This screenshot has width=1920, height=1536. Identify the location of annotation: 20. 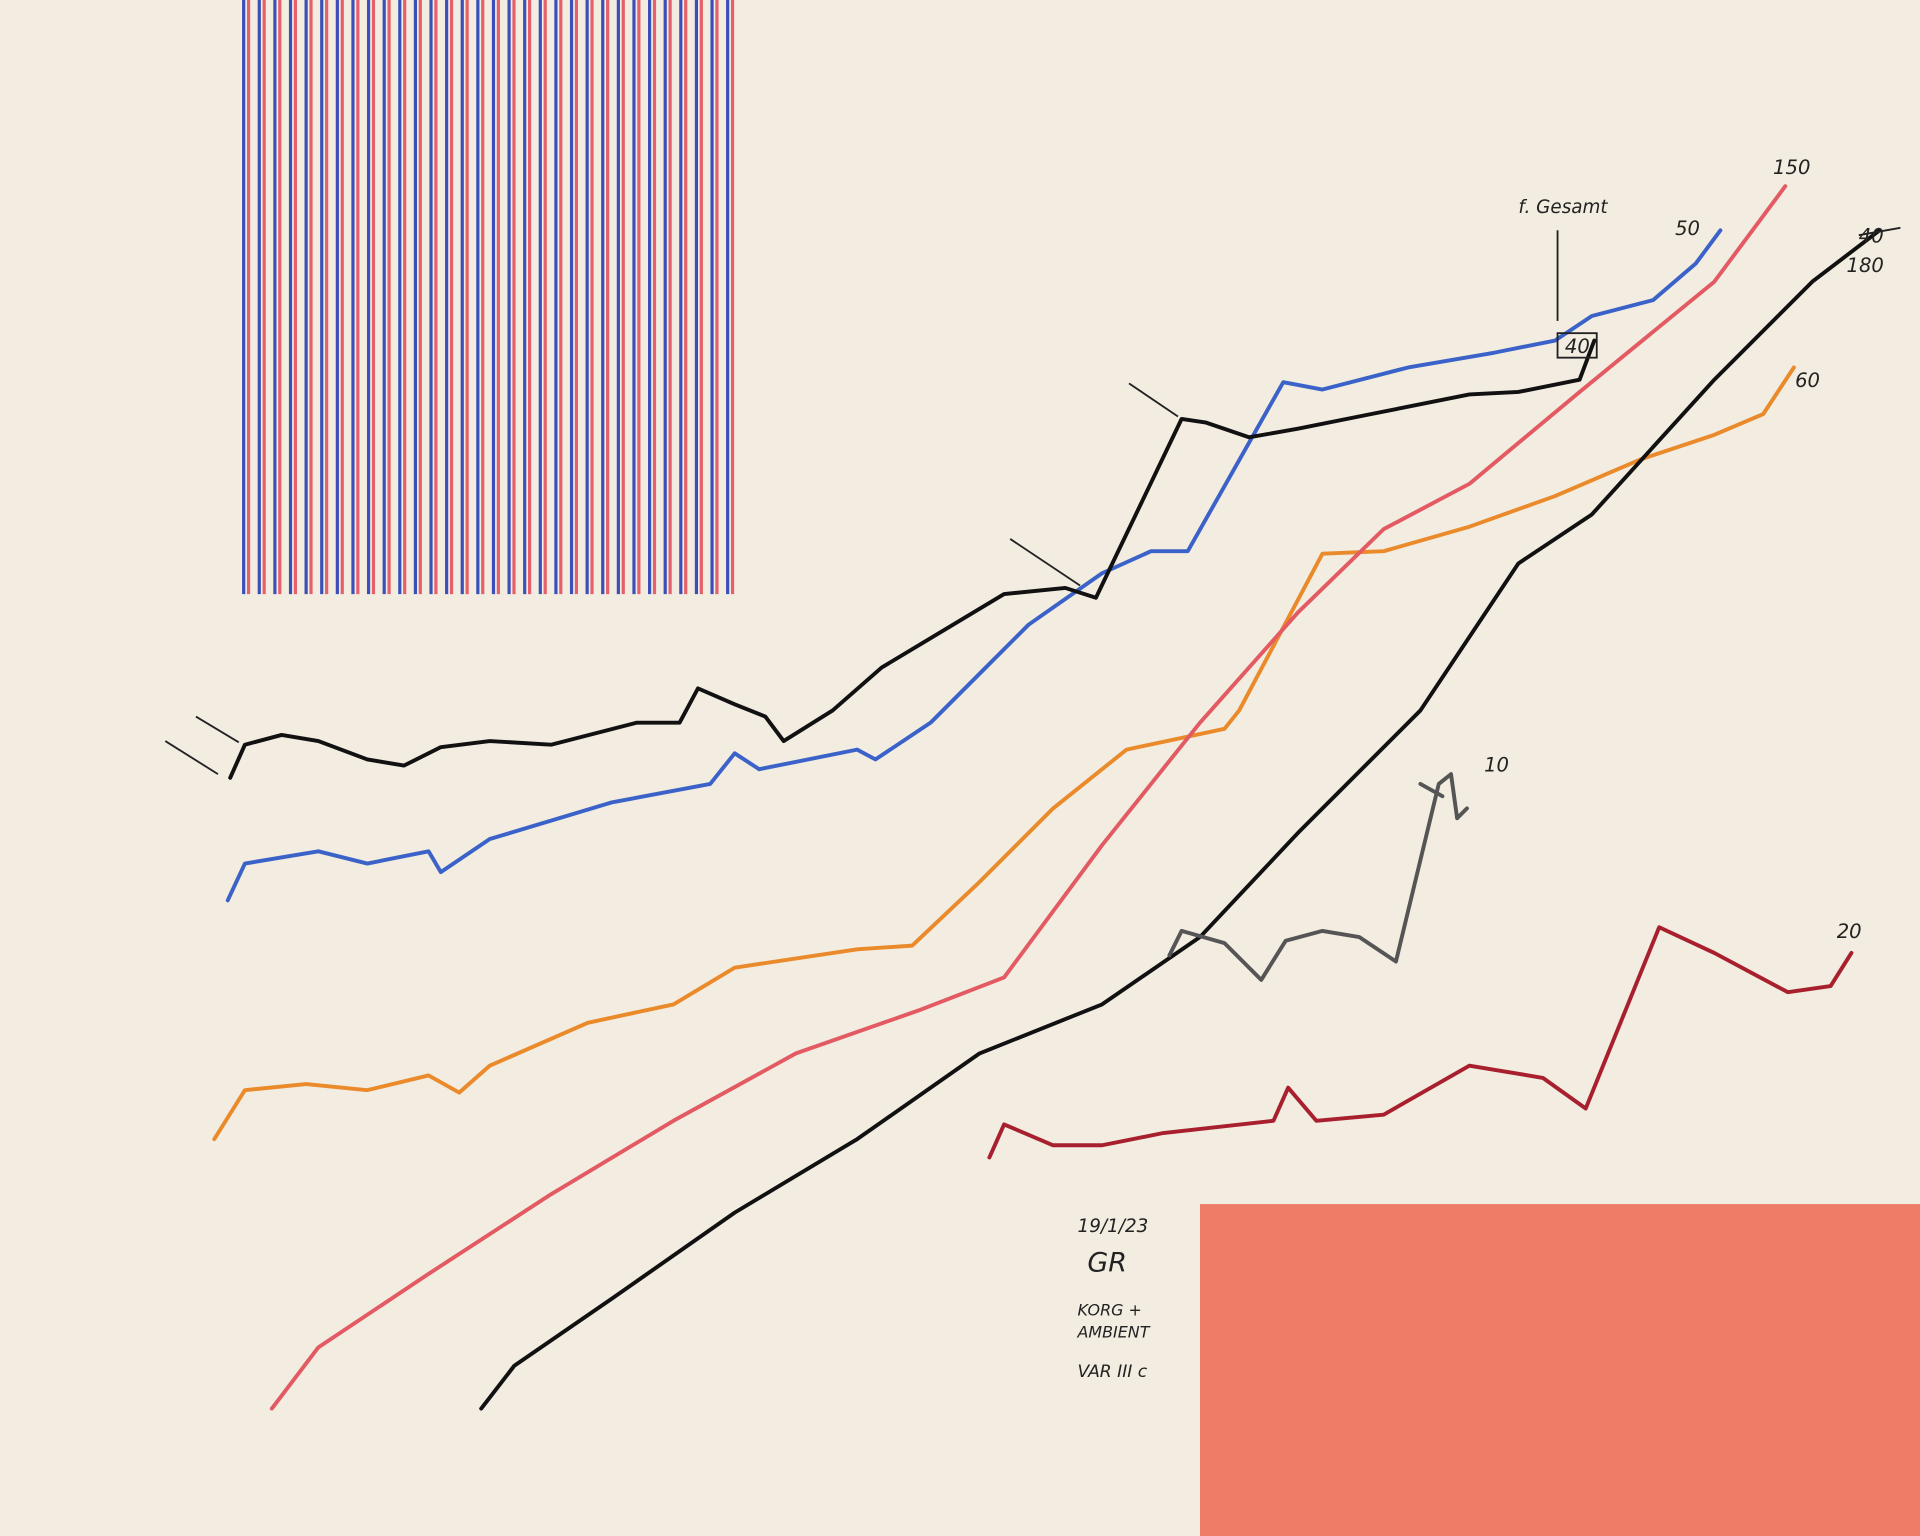
(1849, 931).